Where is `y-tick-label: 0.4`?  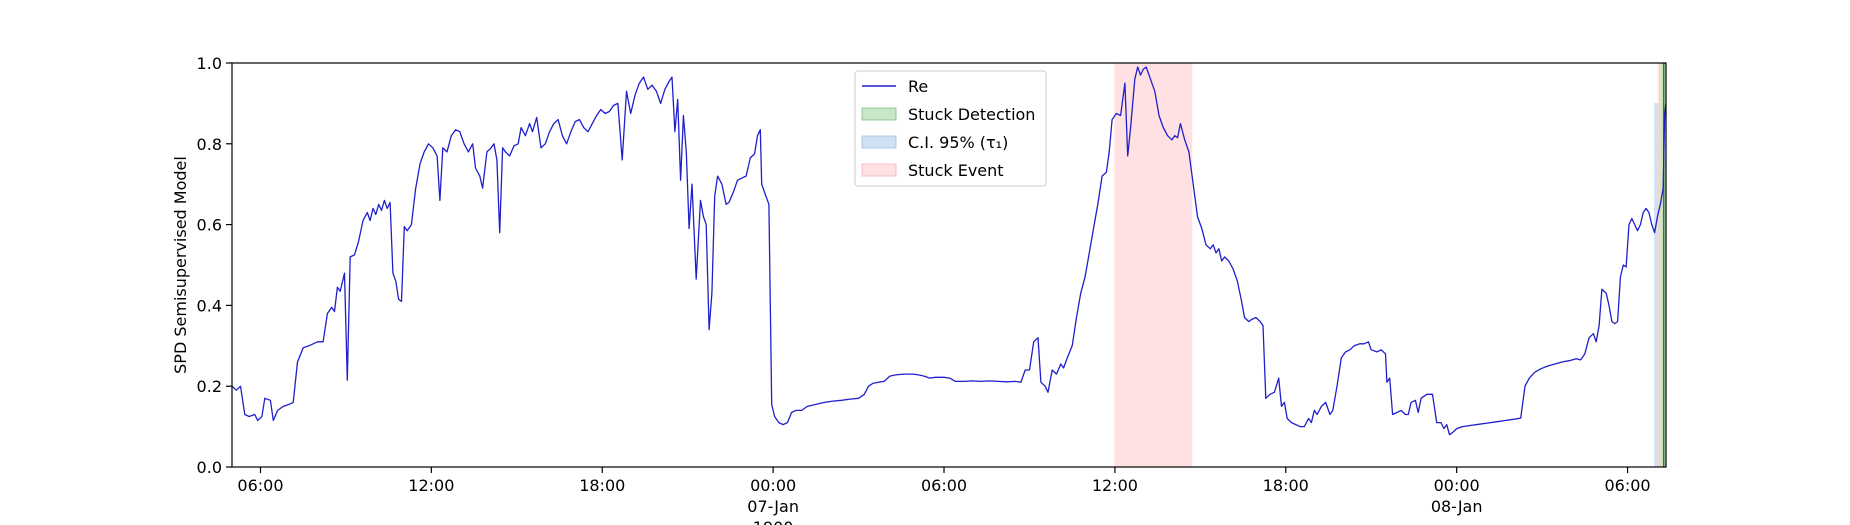
y-tick-label: 0.4 is located at coordinates (209, 305).